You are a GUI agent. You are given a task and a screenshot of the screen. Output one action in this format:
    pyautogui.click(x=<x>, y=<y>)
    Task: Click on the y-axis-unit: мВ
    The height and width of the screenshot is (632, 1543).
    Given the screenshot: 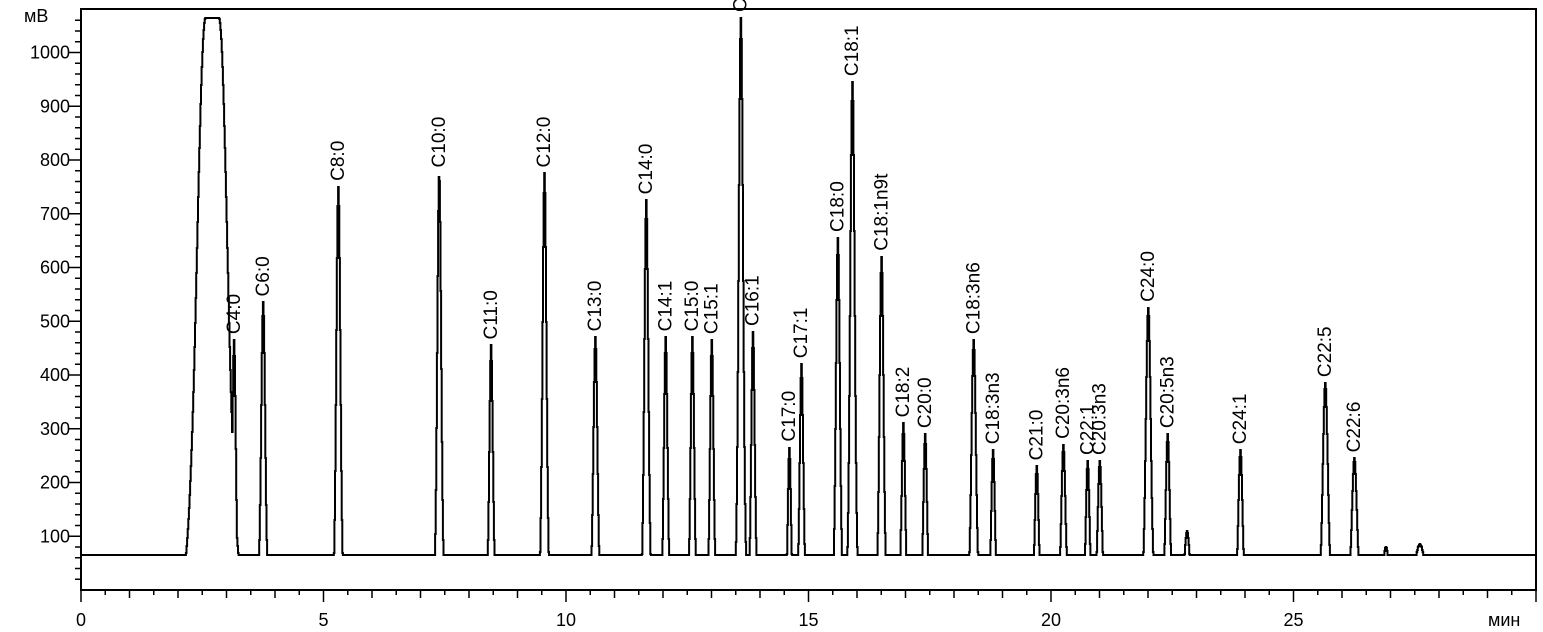 What is the action you would take?
    pyautogui.click(x=36, y=16)
    